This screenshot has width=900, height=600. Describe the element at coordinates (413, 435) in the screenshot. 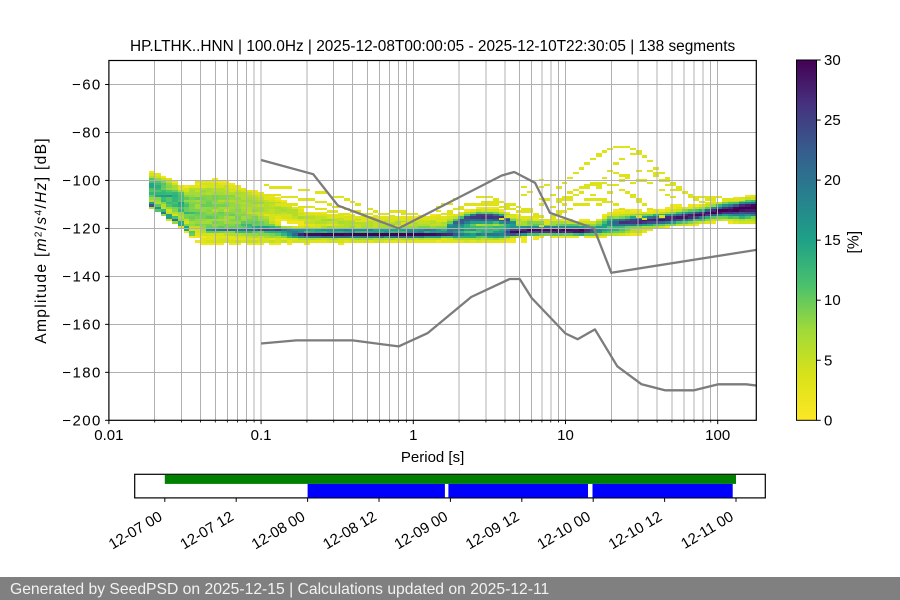

I see `svg-text: 1` at that location.